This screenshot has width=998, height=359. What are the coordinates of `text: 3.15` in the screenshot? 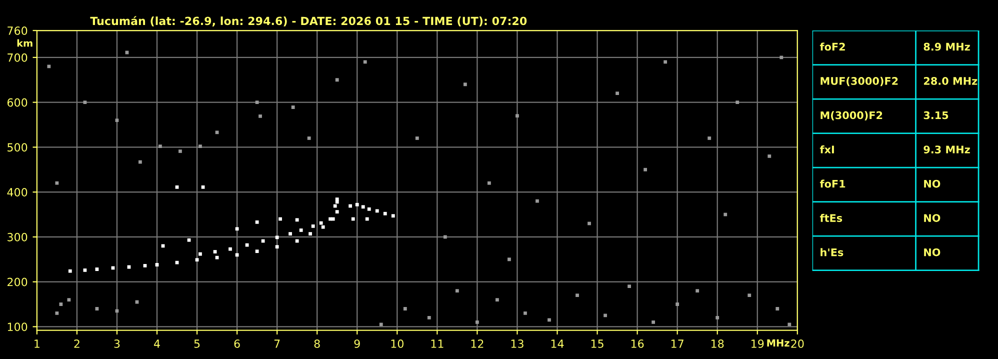 It's located at (936, 115).